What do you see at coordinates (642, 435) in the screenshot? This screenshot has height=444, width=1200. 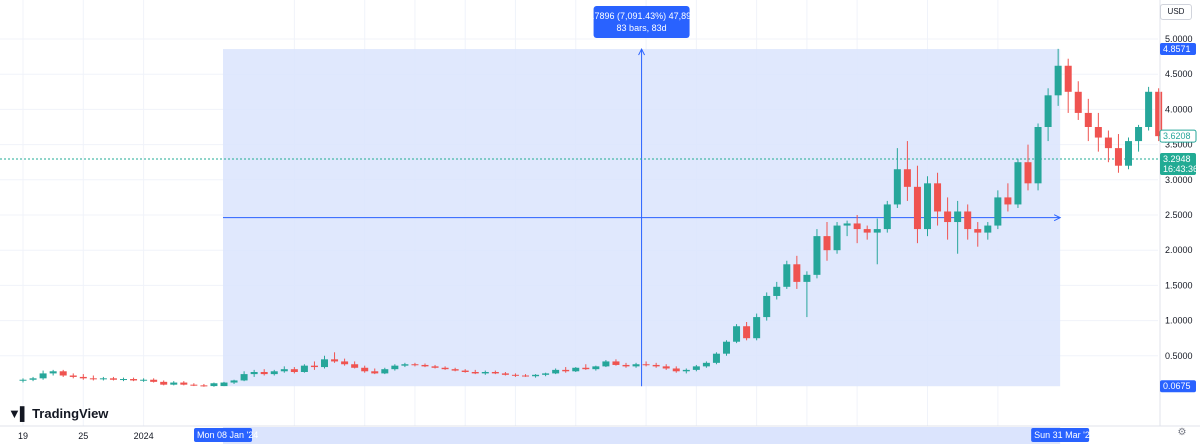 I see `time-range-highlight` at bounding box center [642, 435].